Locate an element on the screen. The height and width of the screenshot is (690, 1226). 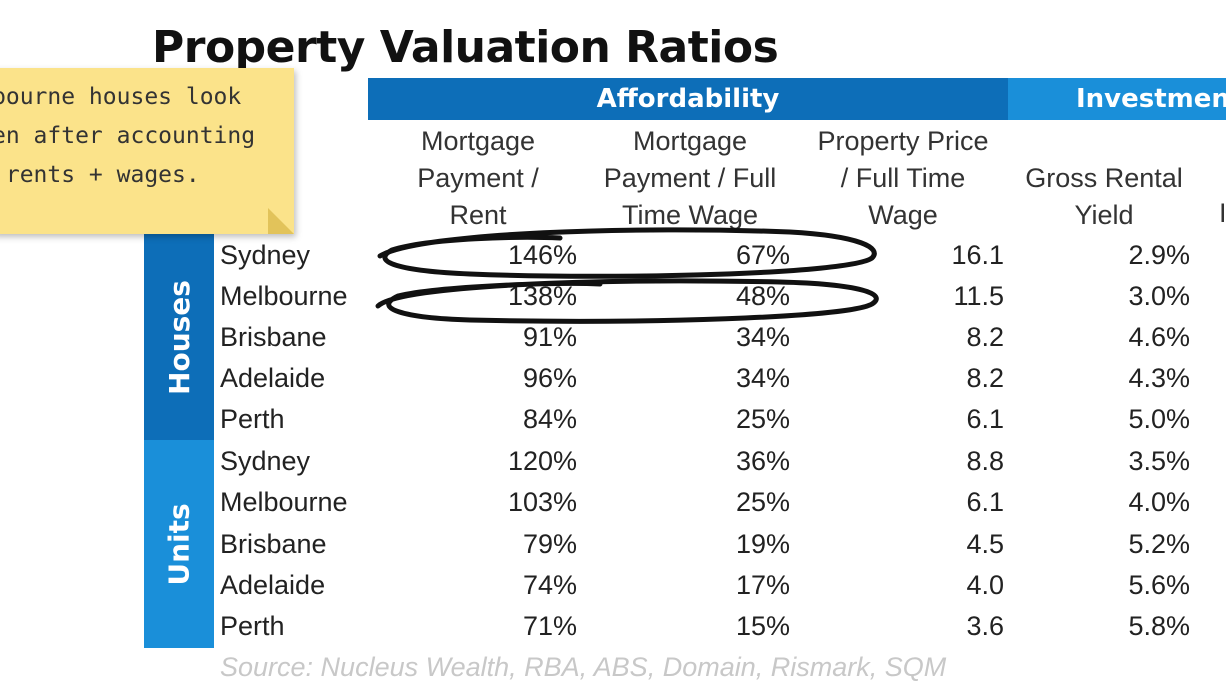
rental-yield-value: 5.2% is located at coordinates (1159, 544).